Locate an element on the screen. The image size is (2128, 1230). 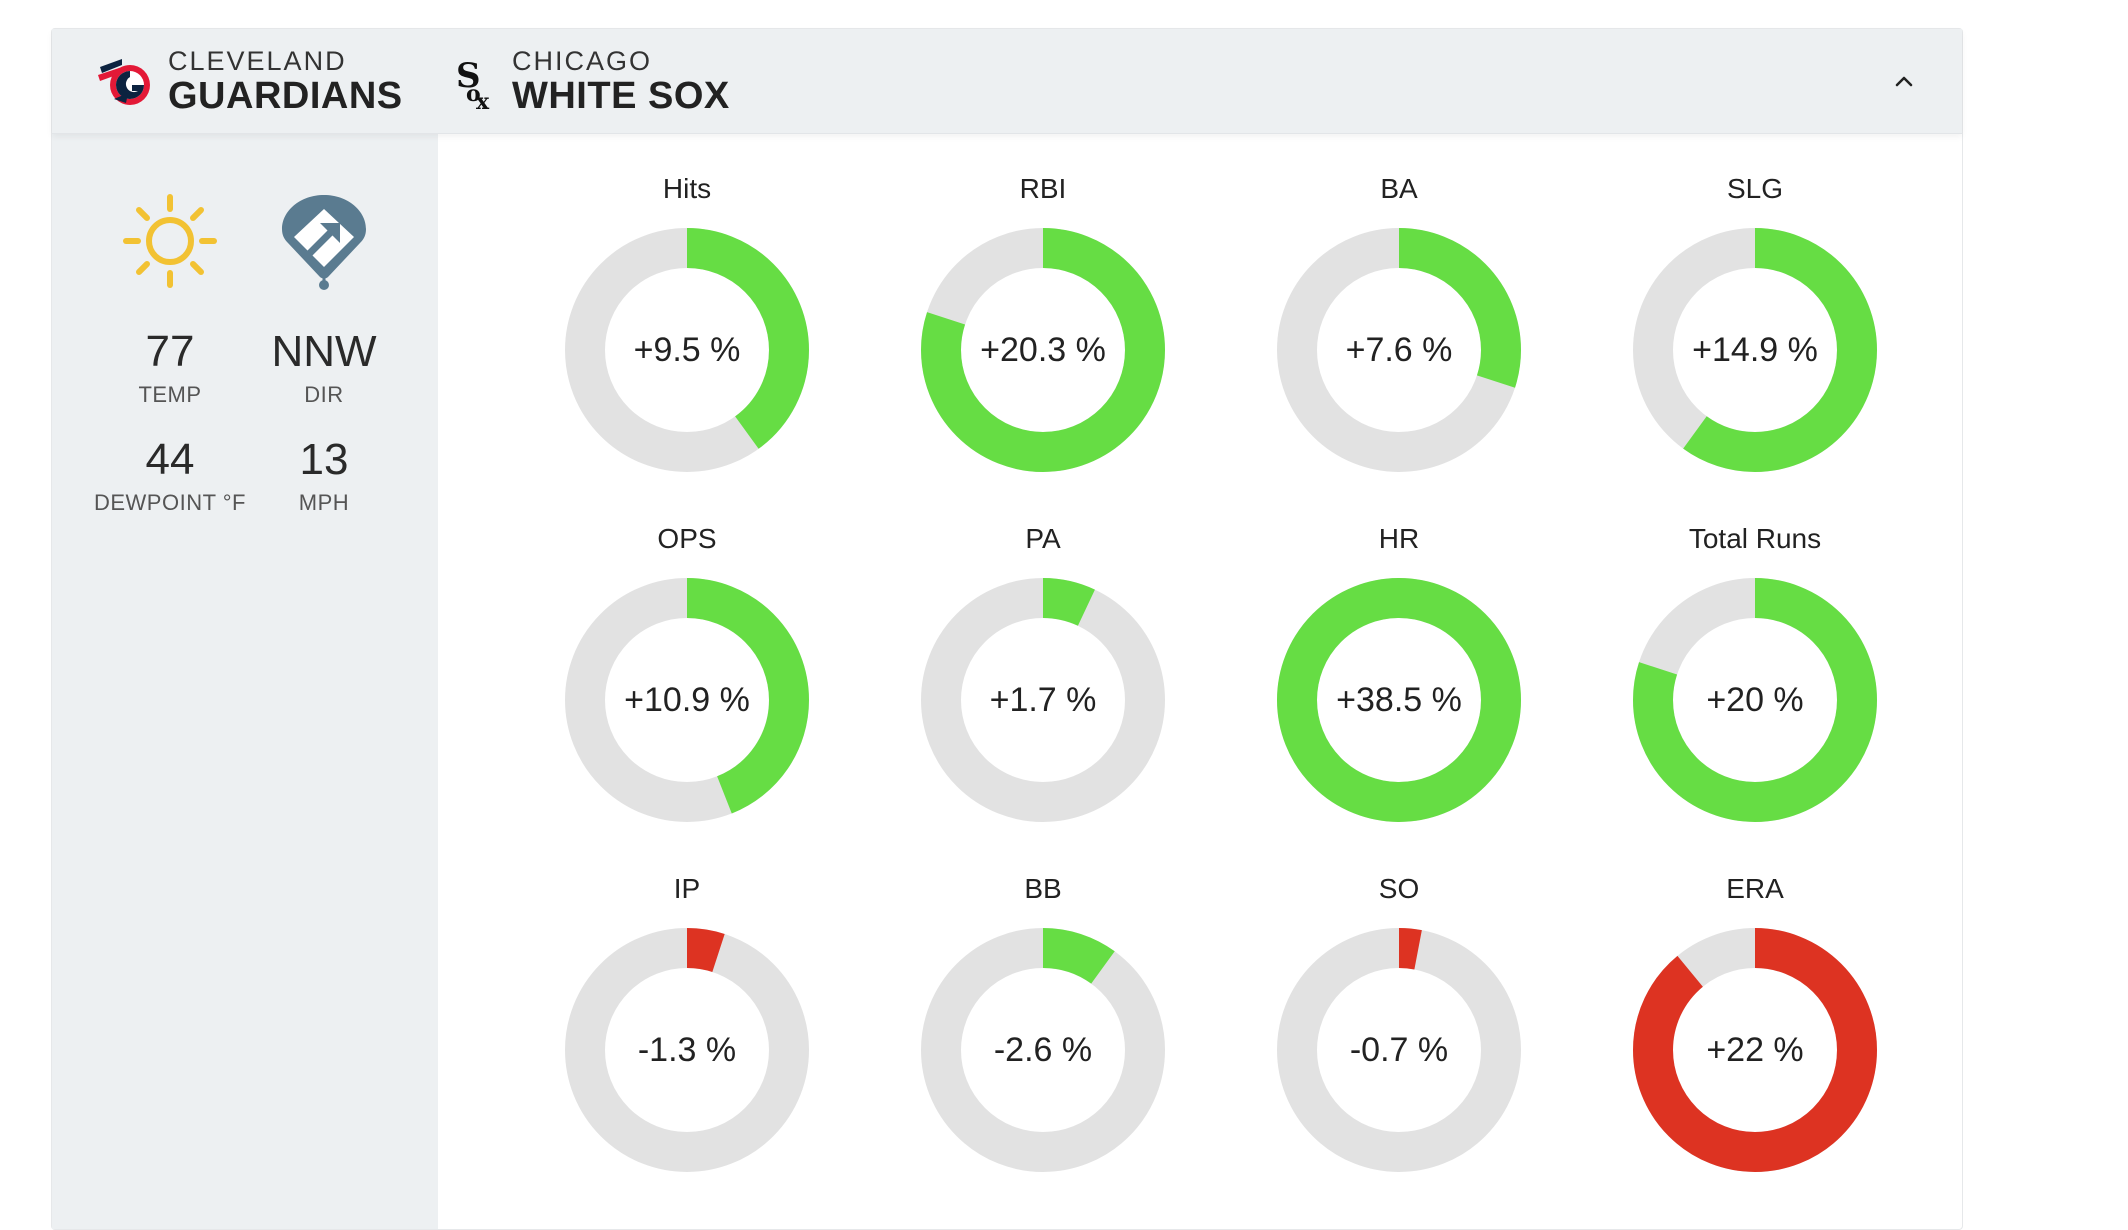
donut-percent-label: +22 % is located at coordinates (1755, 1049).